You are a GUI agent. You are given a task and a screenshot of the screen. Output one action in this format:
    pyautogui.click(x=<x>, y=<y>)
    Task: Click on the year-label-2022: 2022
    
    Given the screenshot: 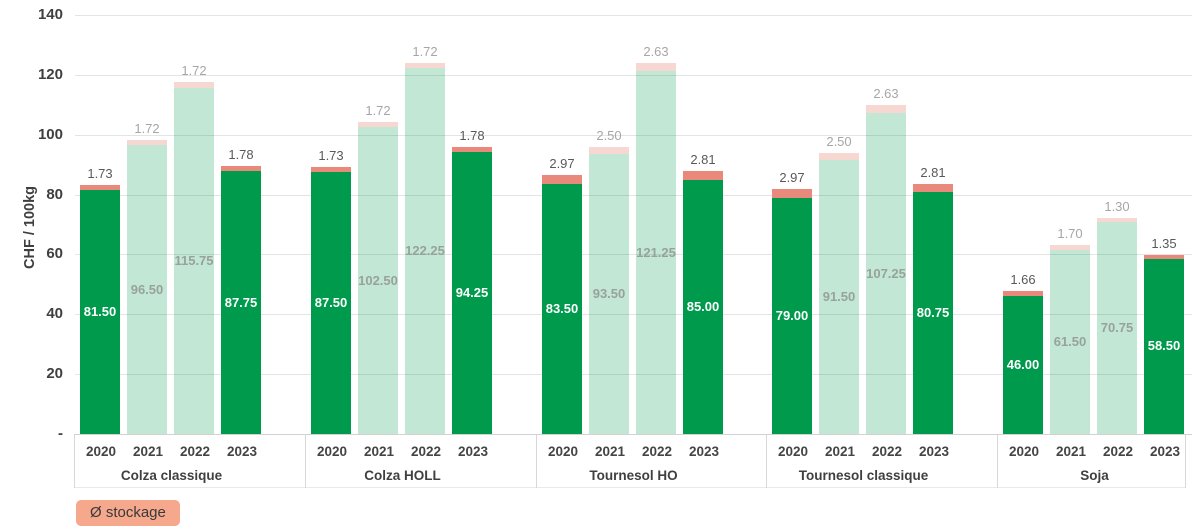 What is the action you would take?
    pyautogui.click(x=1118, y=451)
    